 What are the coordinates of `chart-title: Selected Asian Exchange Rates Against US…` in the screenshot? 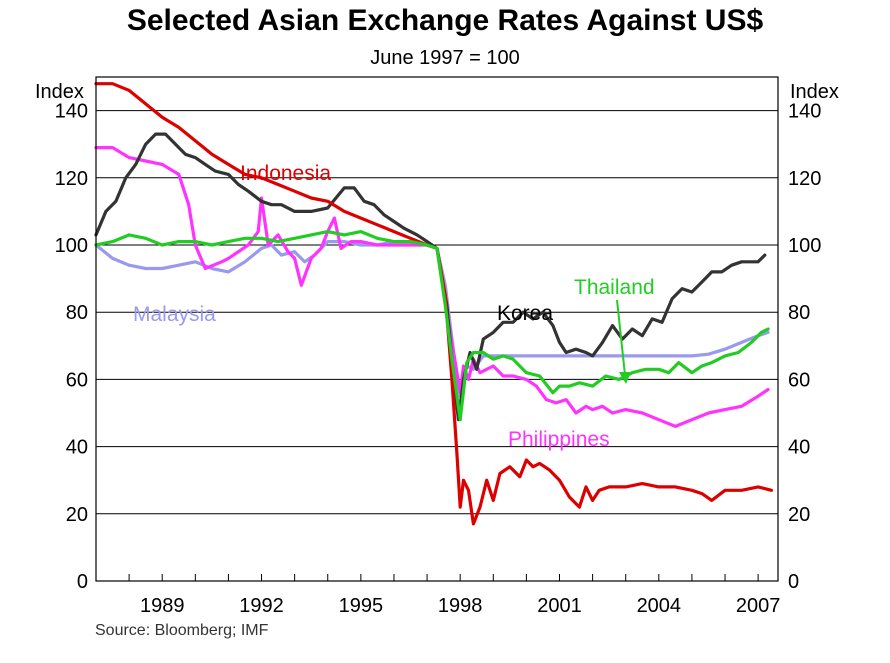 It's located at (445, 20).